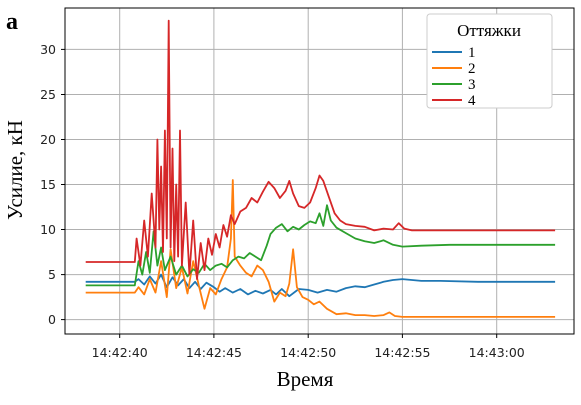  I want to click on x-tick-label: 14:42:45, so click(214, 352).